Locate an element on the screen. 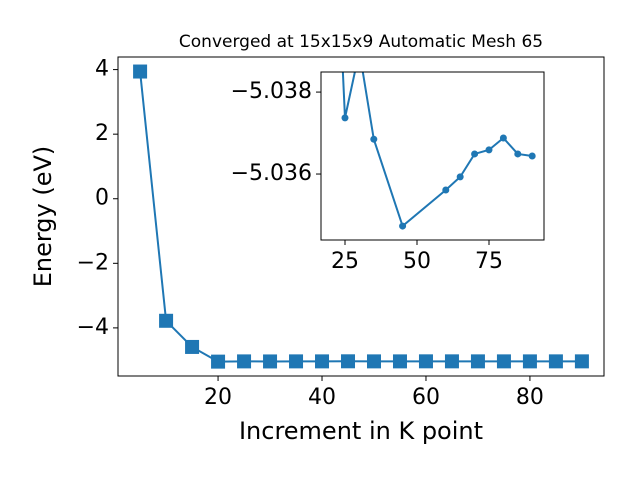  x-tick-label: 20 is located at coordinates (218, 397).